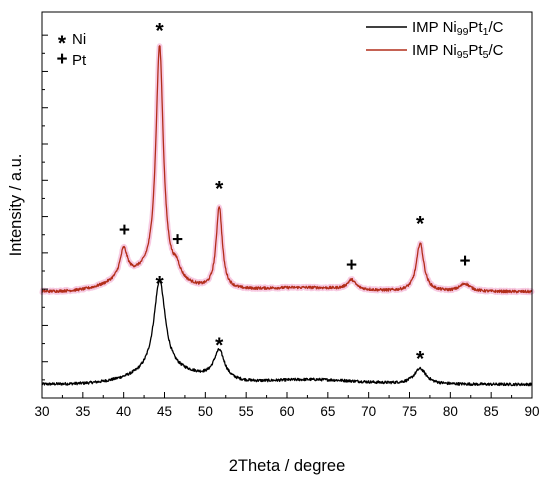 Image resolution: width=550 pixels, height=479 pixels. What do you see at coordinates (82, 411) in the screenshot?
I see `x-tick-label: 35` at bounding box center [82, 411].